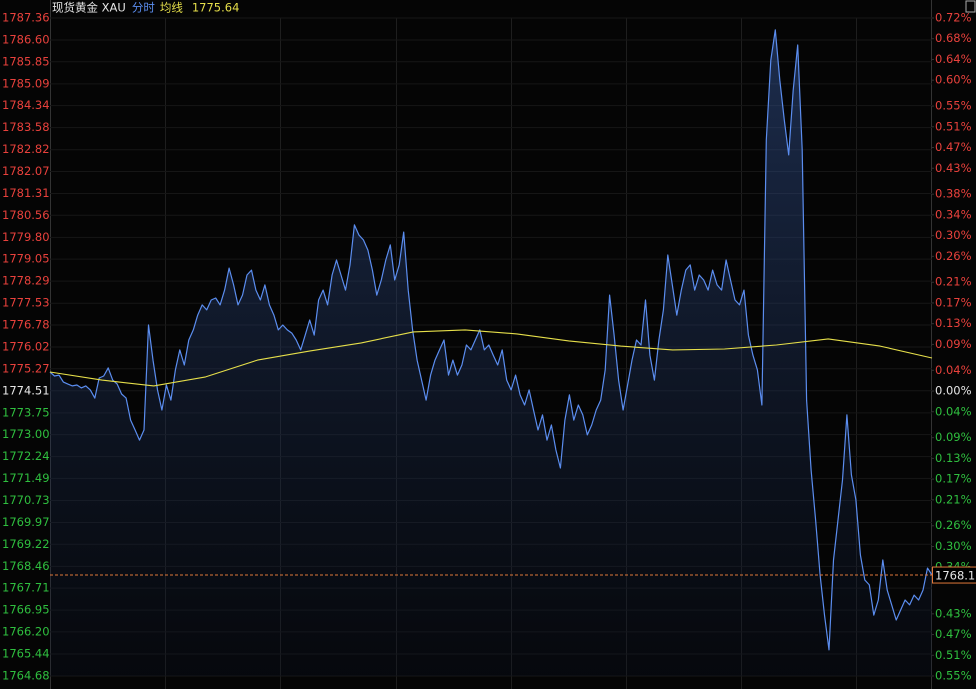  I want to click on y2-tick-label: 0.34%, so click(953, 214).